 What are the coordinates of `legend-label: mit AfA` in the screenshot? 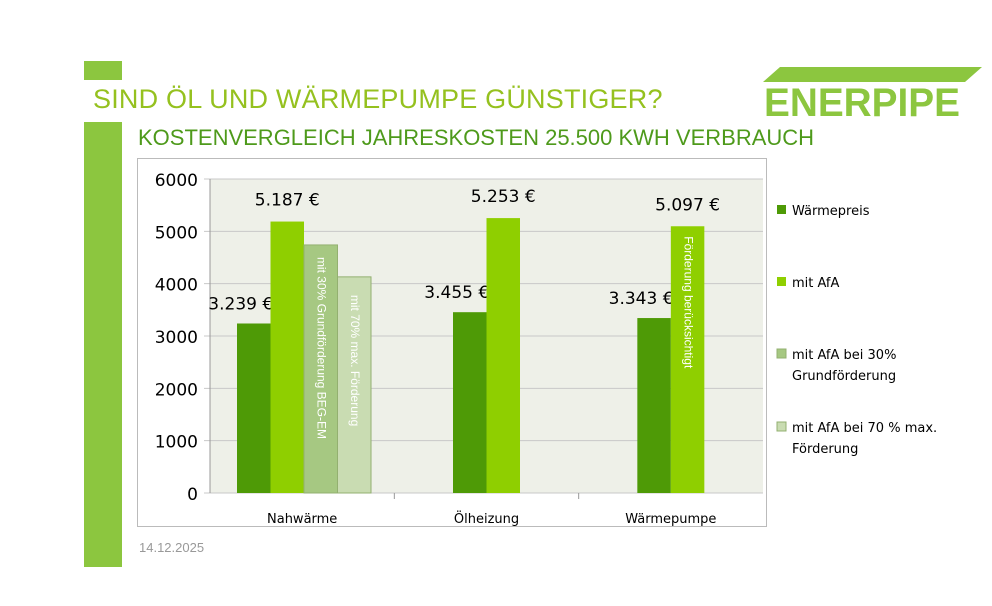 It's located at (816, 283).